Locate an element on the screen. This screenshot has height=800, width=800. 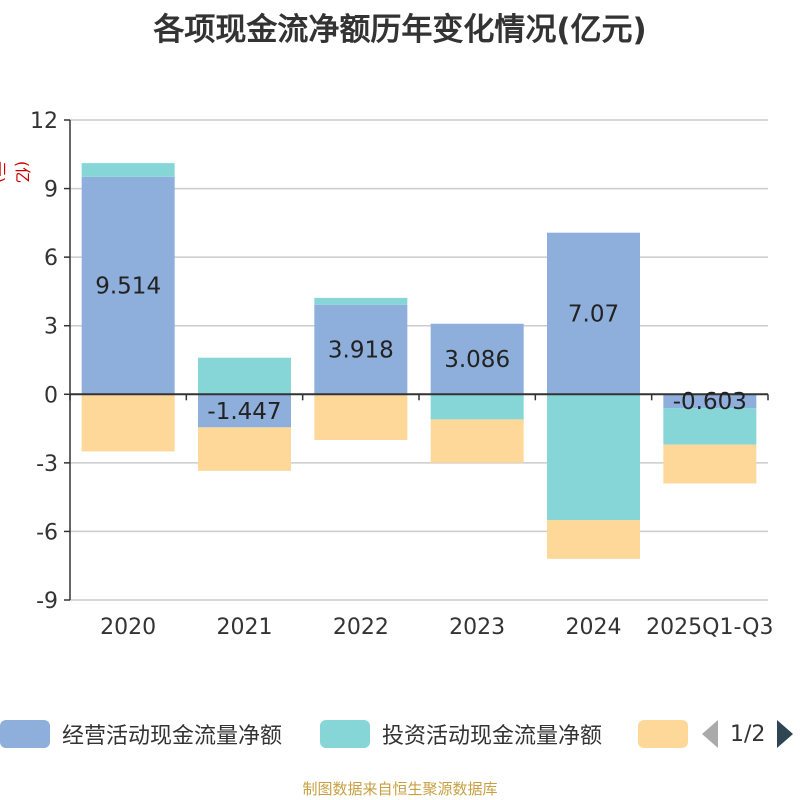
y-tick-label: 0 is located at coordinates (51, 395).